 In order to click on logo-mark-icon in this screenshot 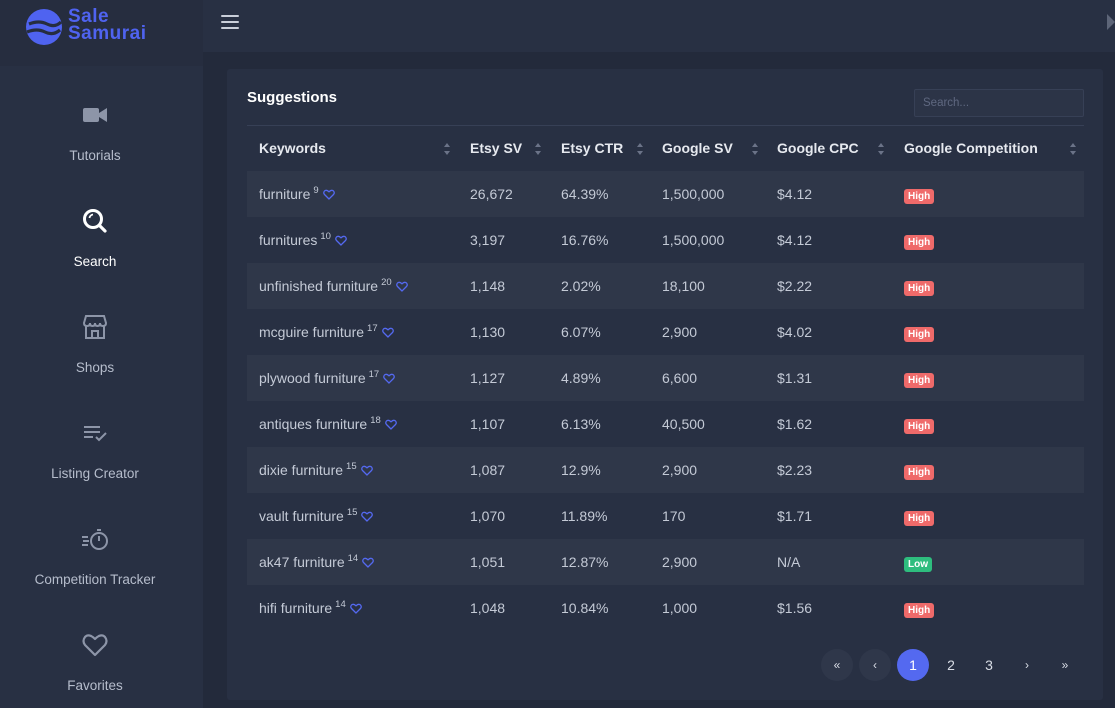, I will do `click(44, 27)`.